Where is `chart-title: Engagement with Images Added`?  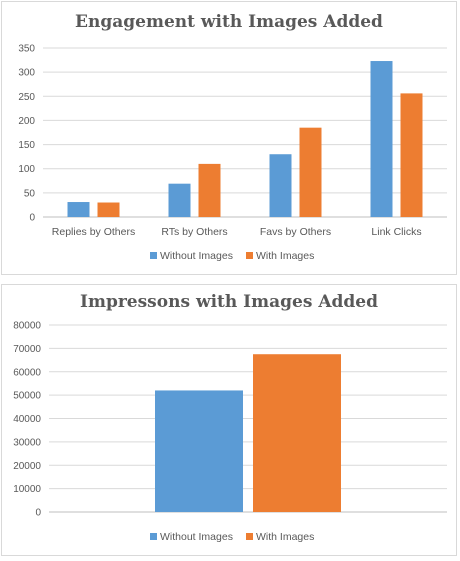
chart-title: Engagement with Images Added is located at coordinates (229, 22).